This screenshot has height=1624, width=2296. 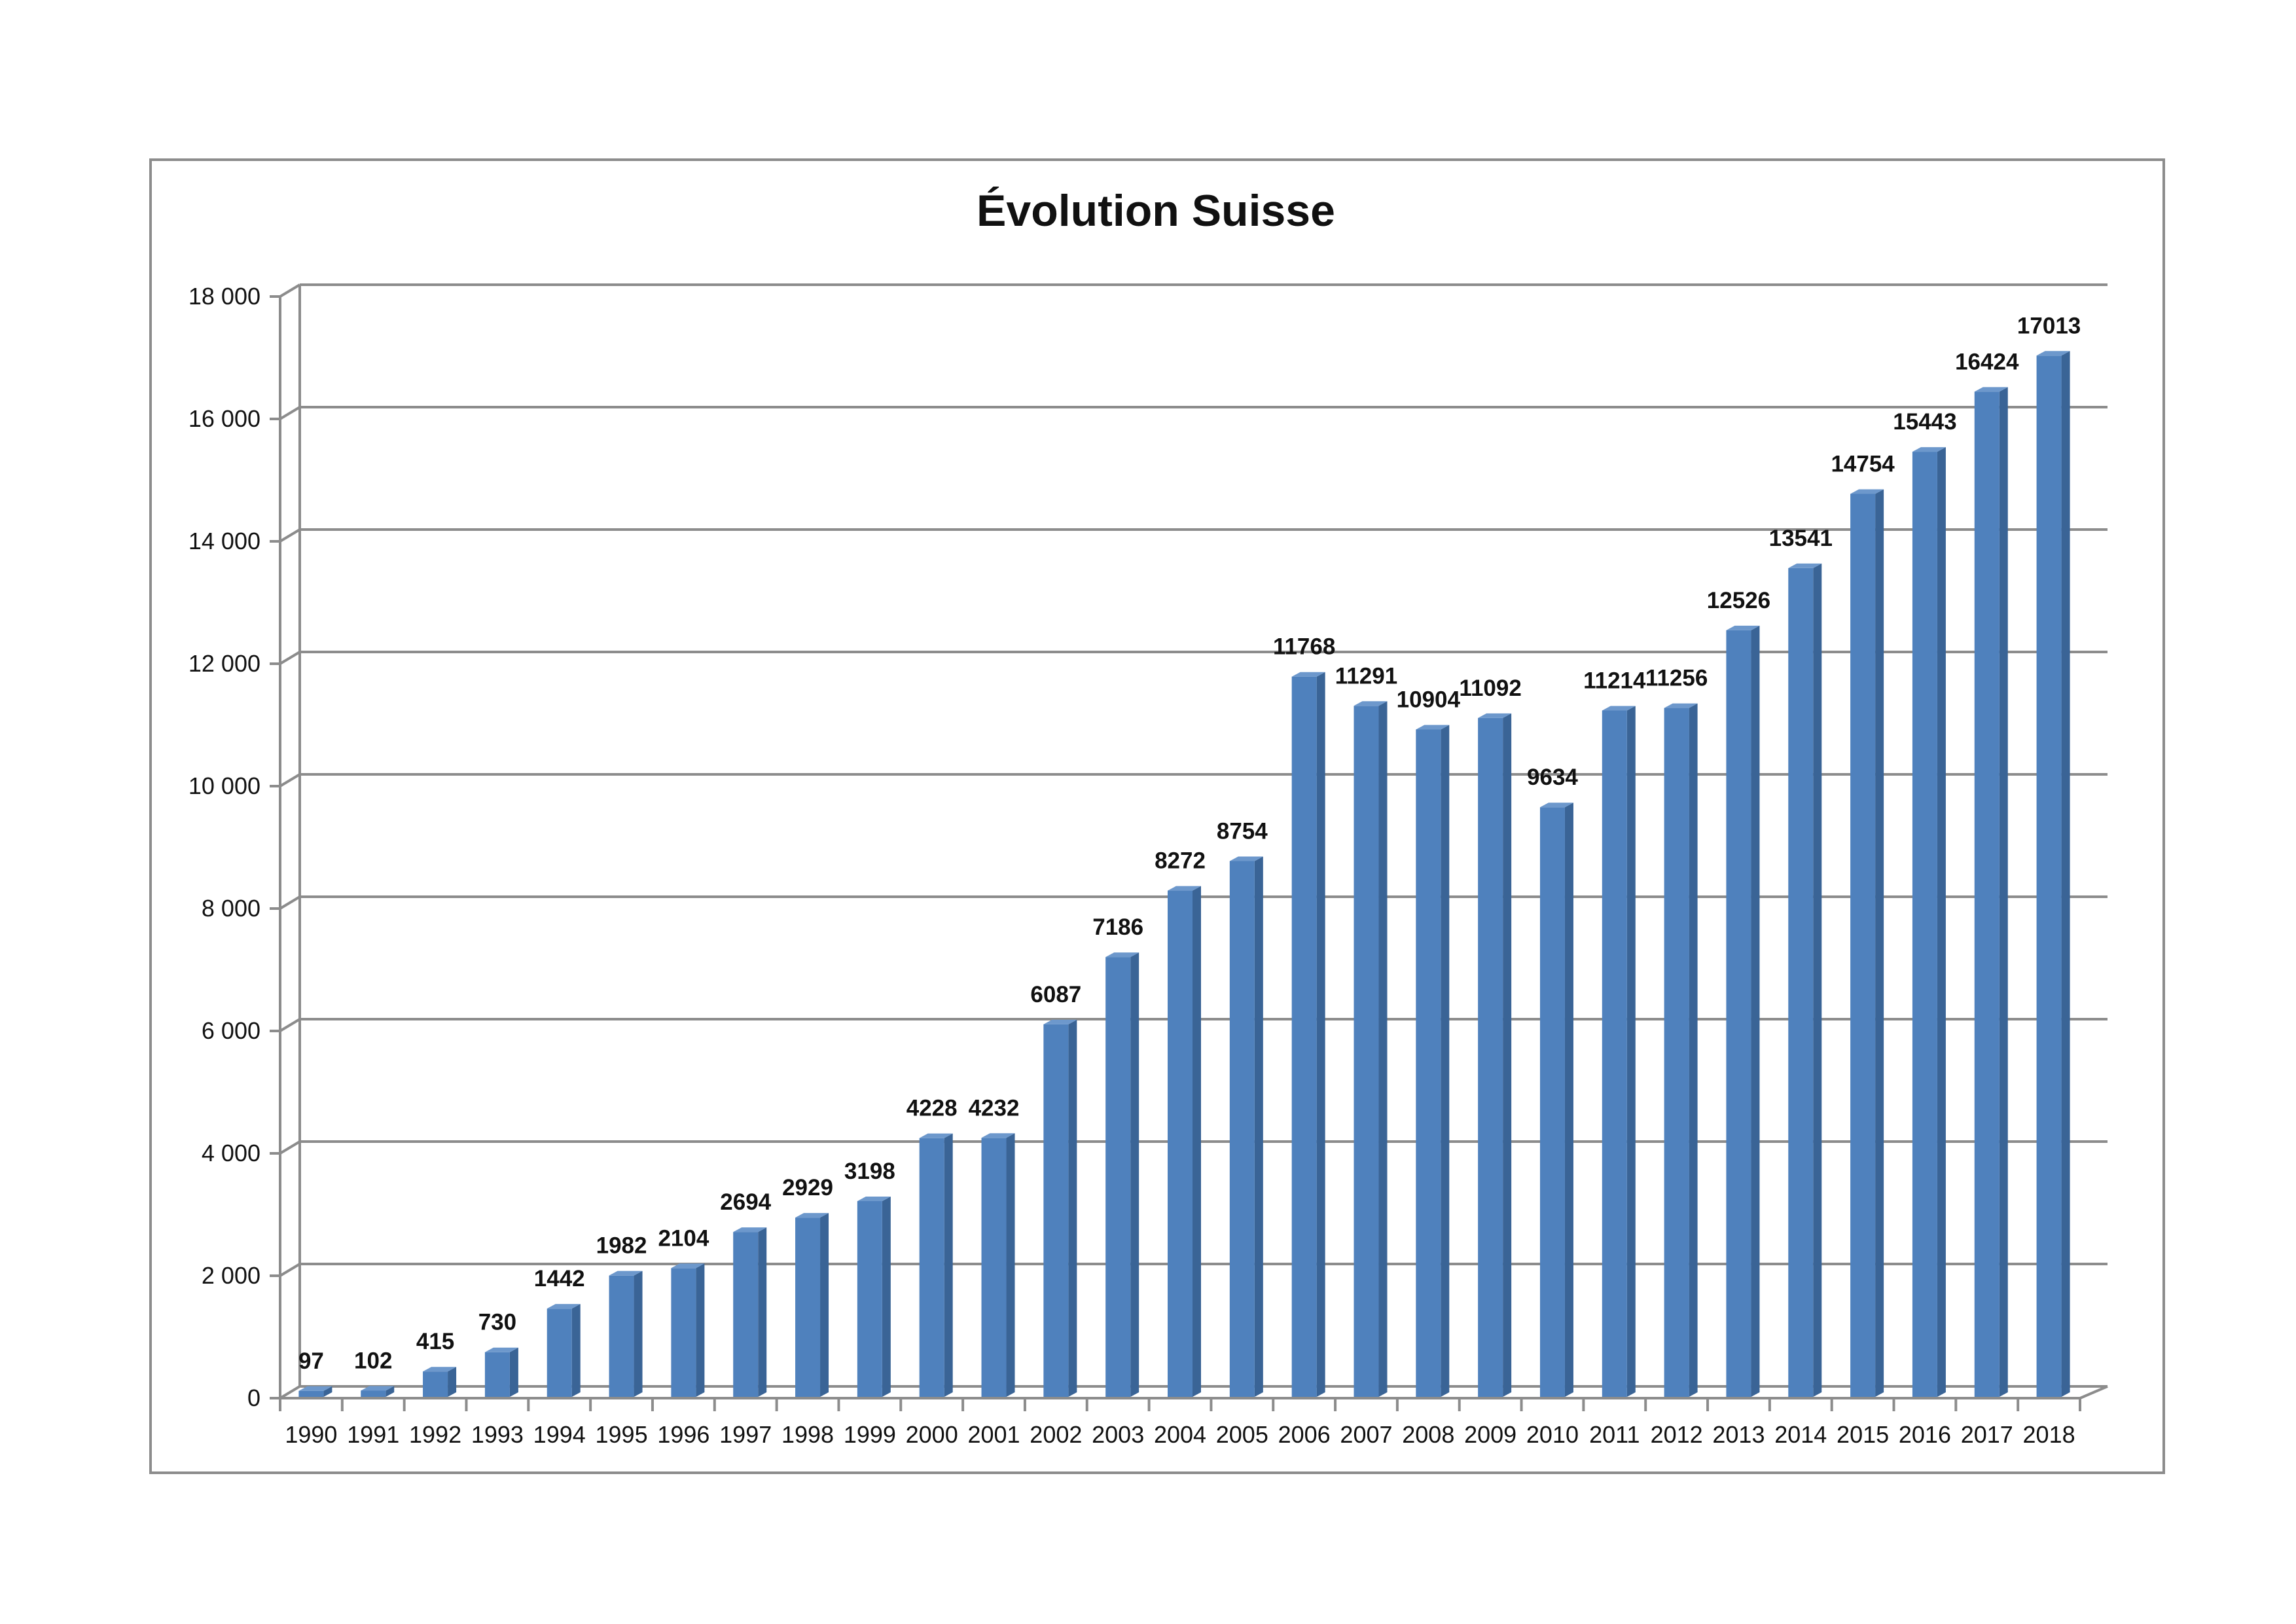 I want to click on y-tick-label: 14 000, so click(x=224, y=541).